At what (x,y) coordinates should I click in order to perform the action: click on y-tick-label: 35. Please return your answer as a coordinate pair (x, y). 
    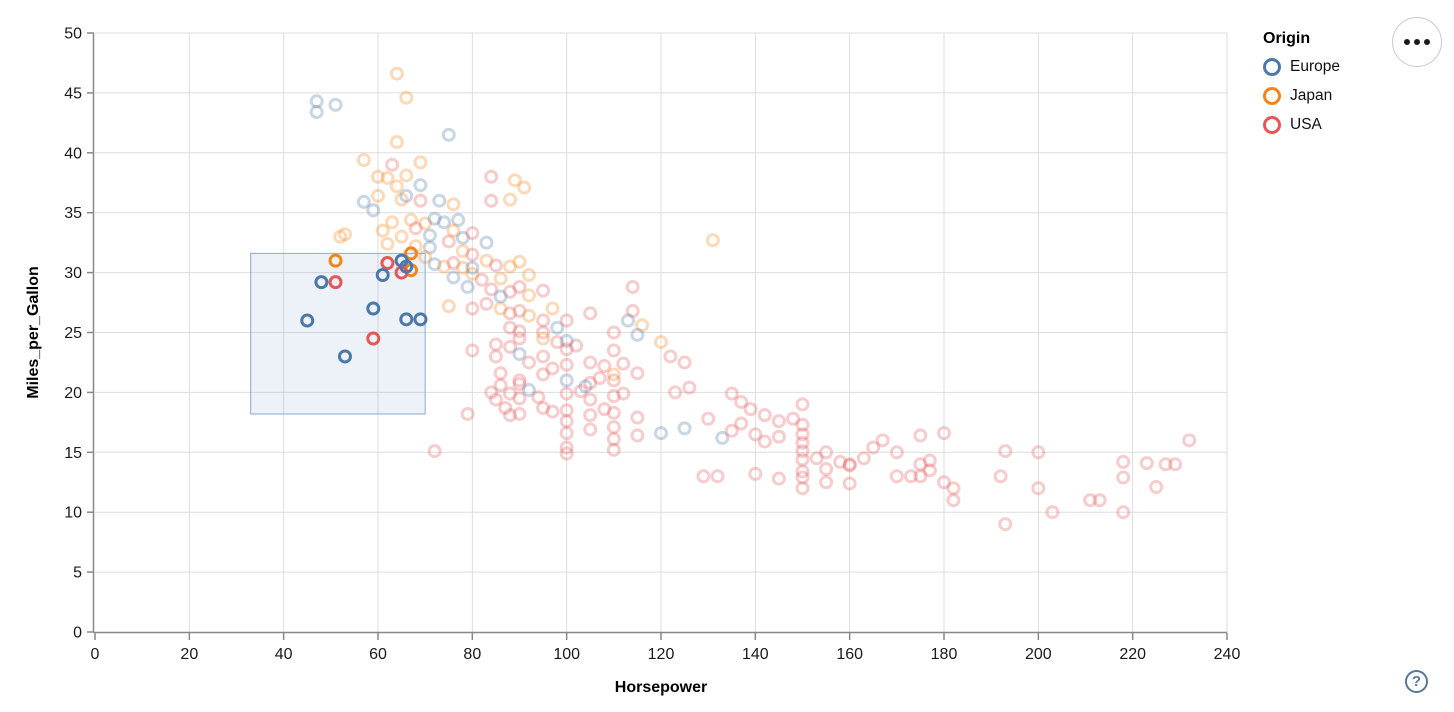
    Looking at the image, I should click on (73, 213).